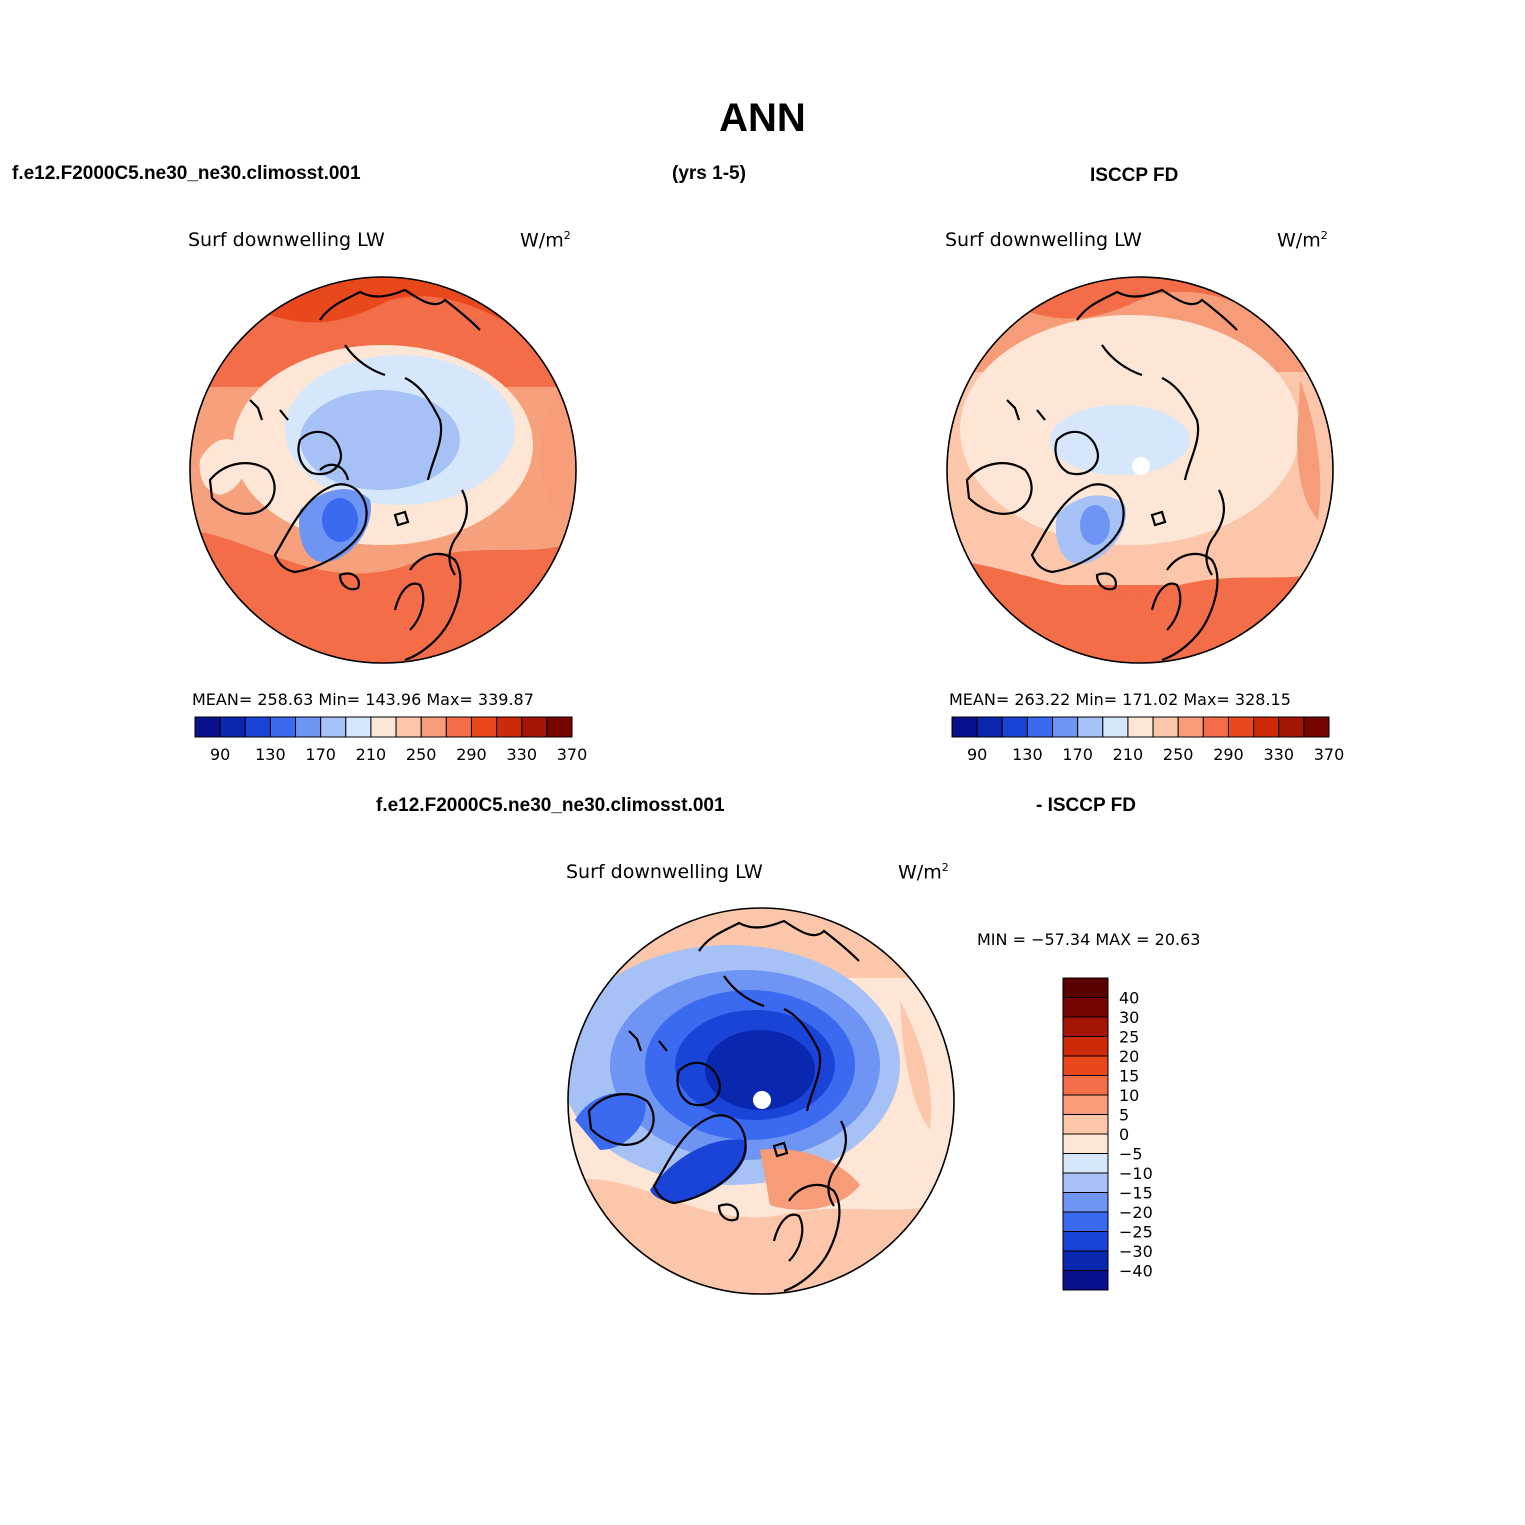  What do you see at coordinates (1302, 240) in the screenshot?
I see `obs-panel-units: W/m2` at bounding box center [1302, 240].